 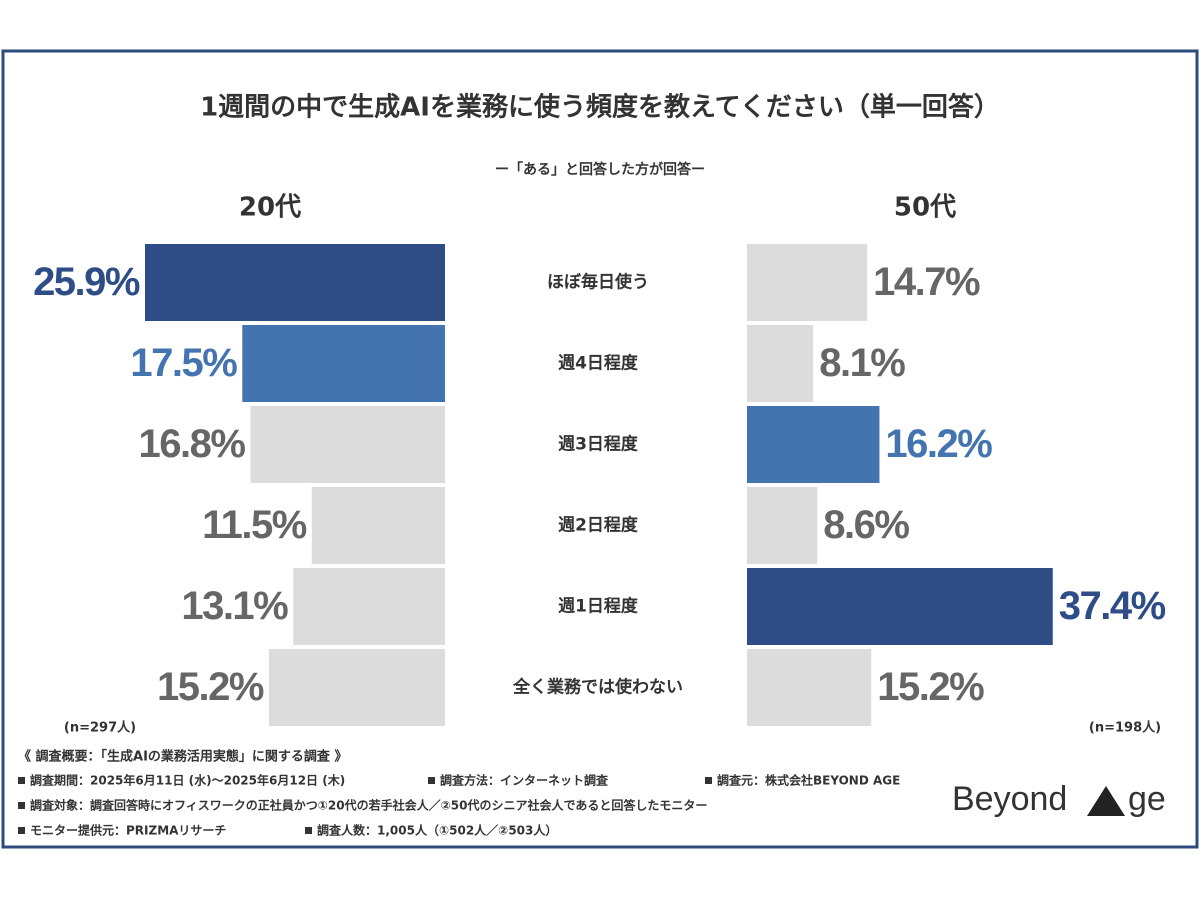 What do you see at coordinates (183, 363) in the screenshot?
I see `value-label: 17.5%` at bounding box center [183, 363].